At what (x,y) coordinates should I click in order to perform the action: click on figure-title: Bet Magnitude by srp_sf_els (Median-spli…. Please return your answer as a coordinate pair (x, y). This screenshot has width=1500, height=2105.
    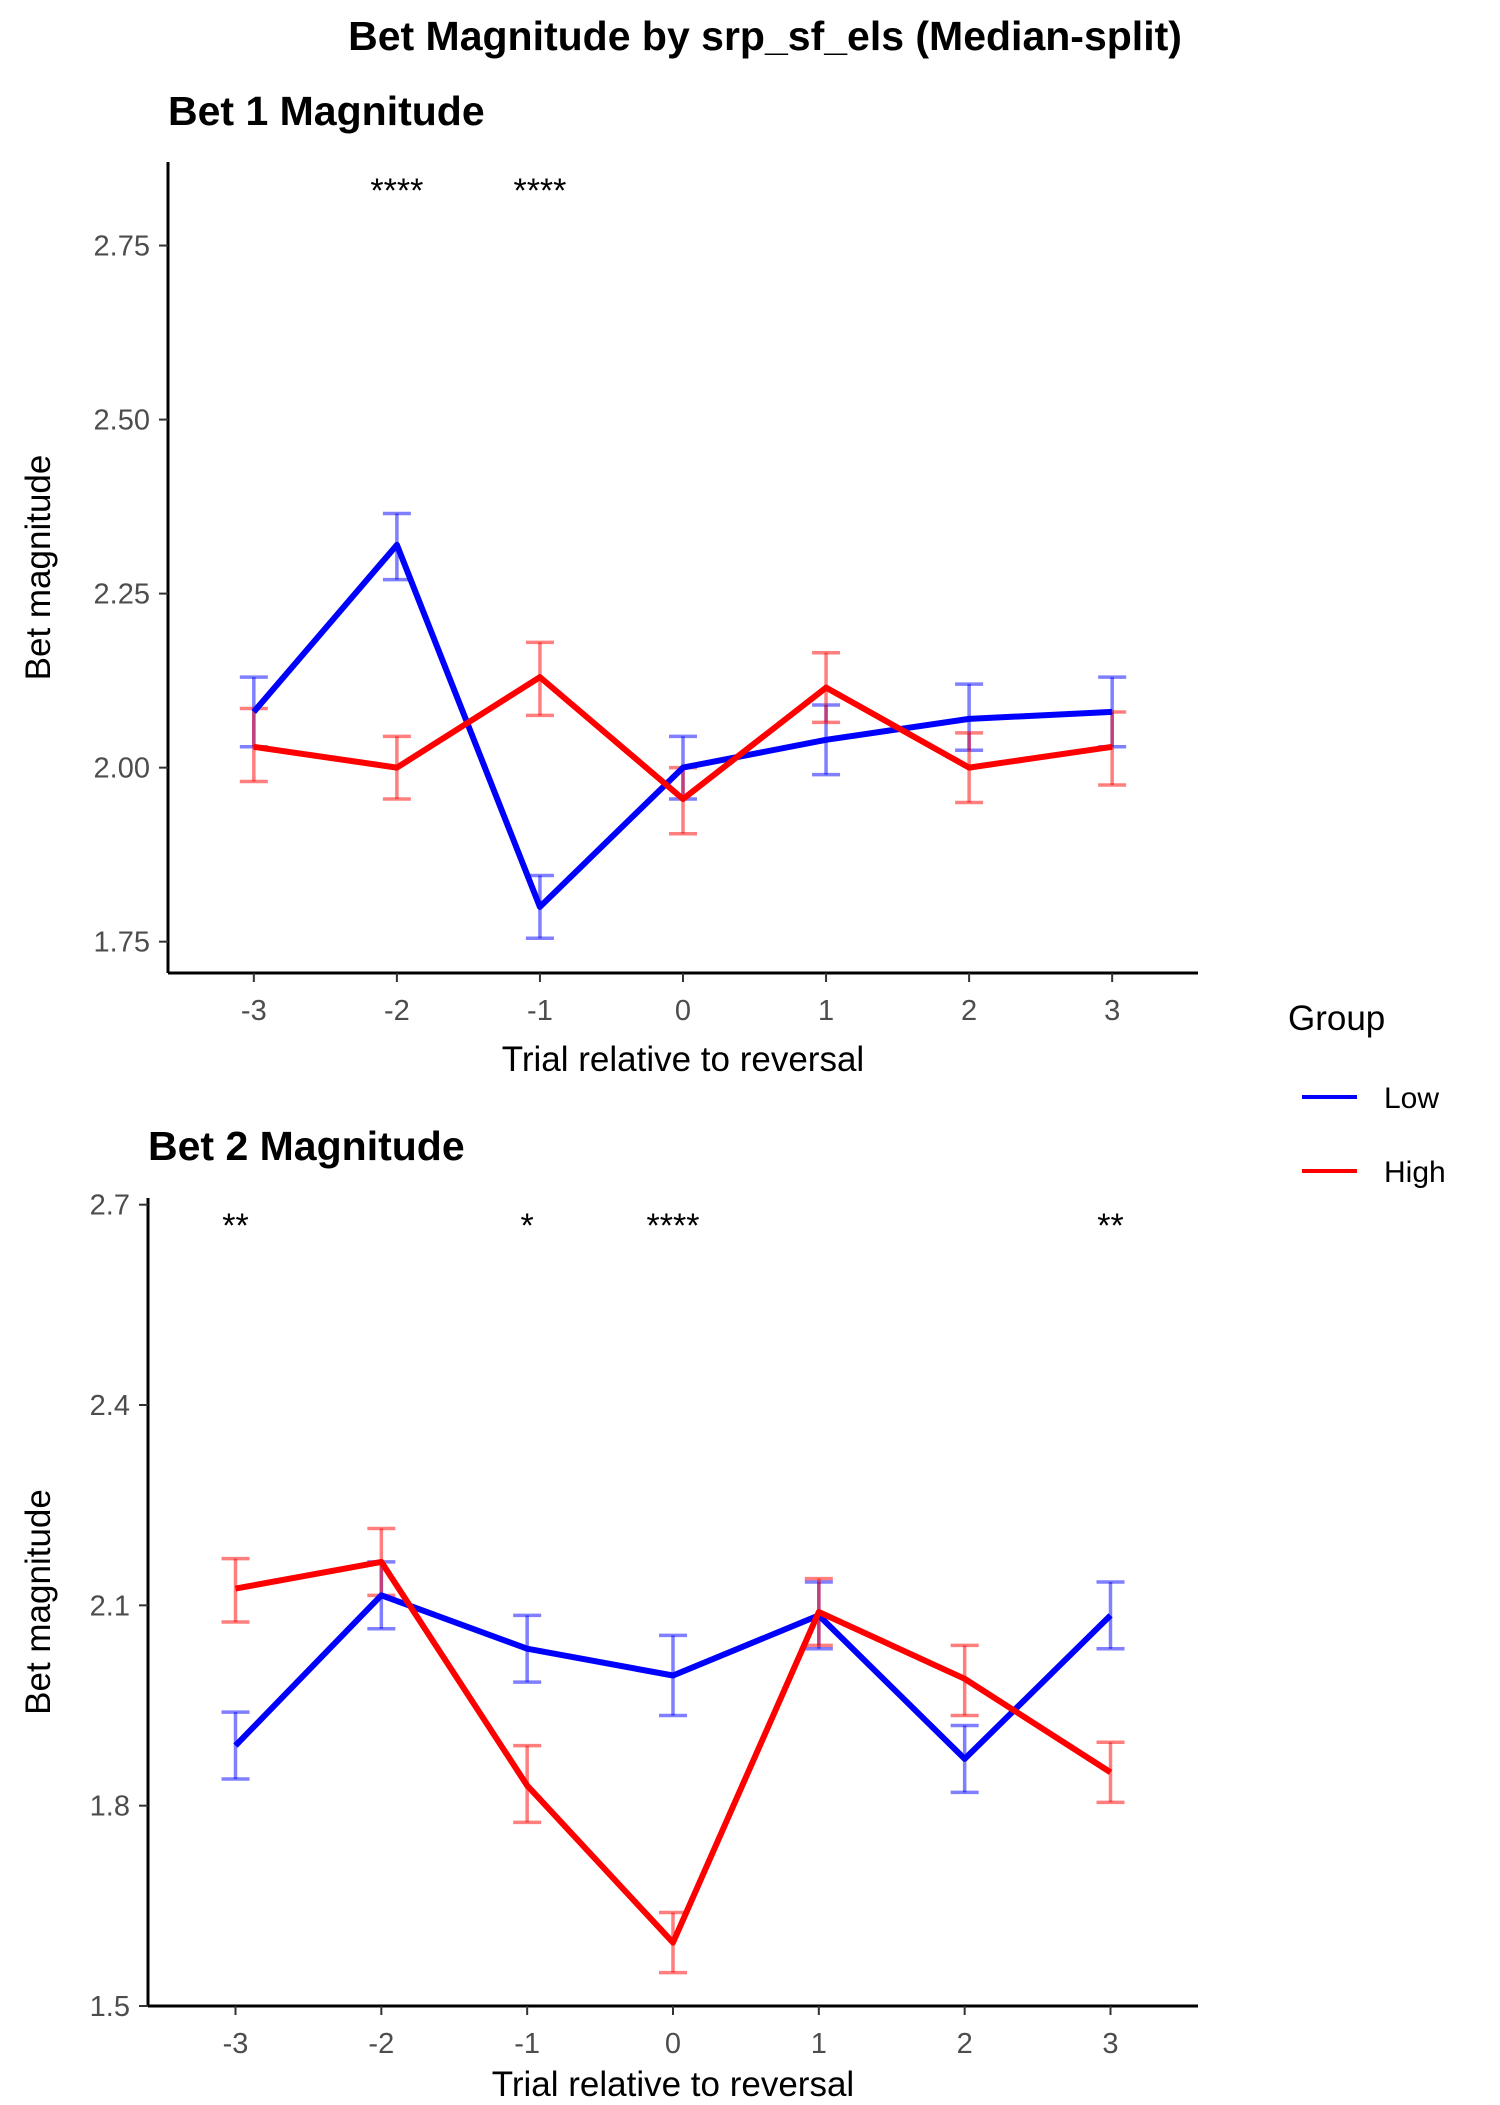
    Looking at the image, I should click on (765, 36).